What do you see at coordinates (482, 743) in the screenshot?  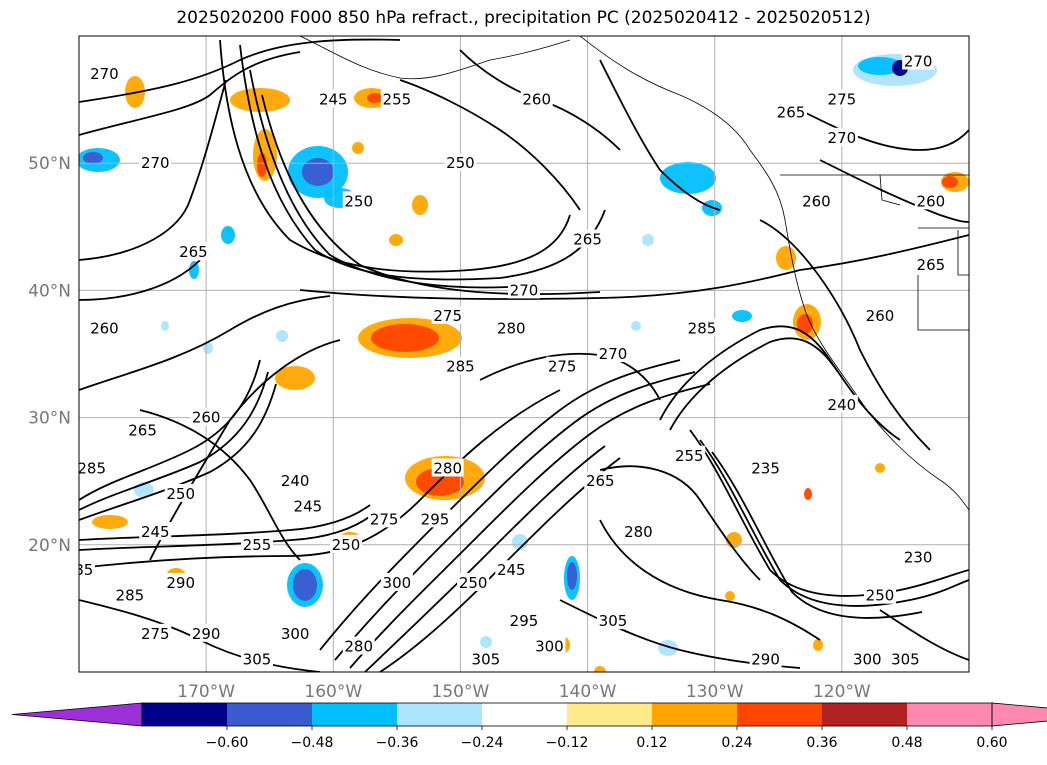 I see `colorbar-tick-label: −0.24` at bounding box center [482, 743].